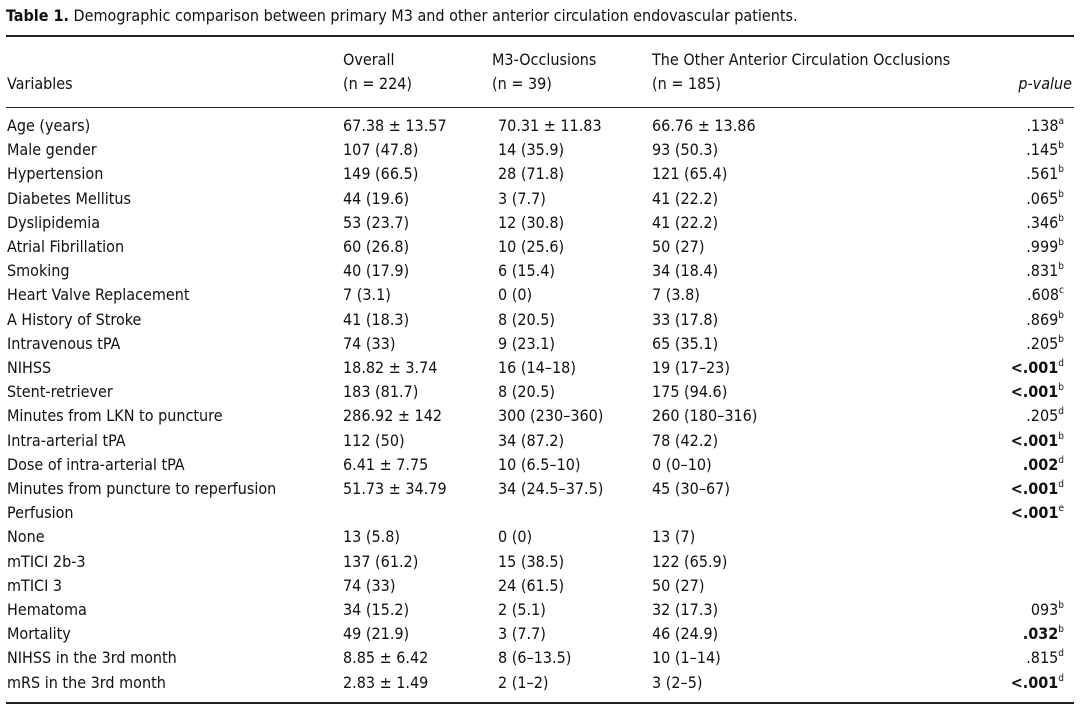  Describe the element at coordinates (544, 59) in the screenshot. I see `header-m3-label: M3-Occlusions` at that location.